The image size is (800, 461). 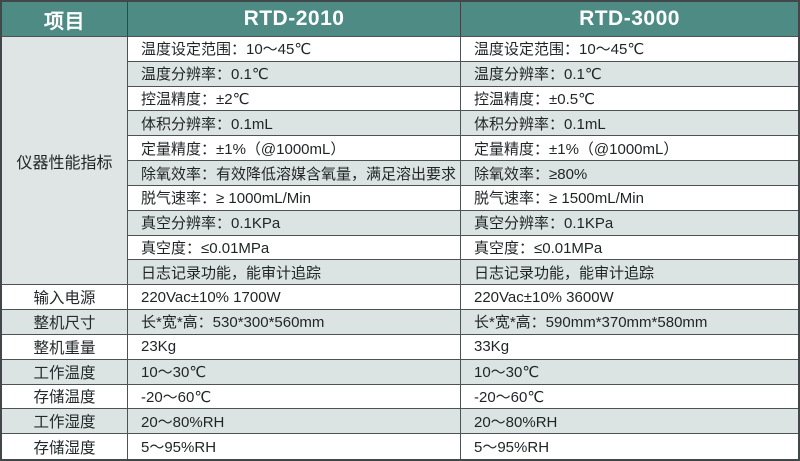 I want to click on spec-cell-storage-humidity-rtd3000: 5～95%RH, so click(x=629, y=446).